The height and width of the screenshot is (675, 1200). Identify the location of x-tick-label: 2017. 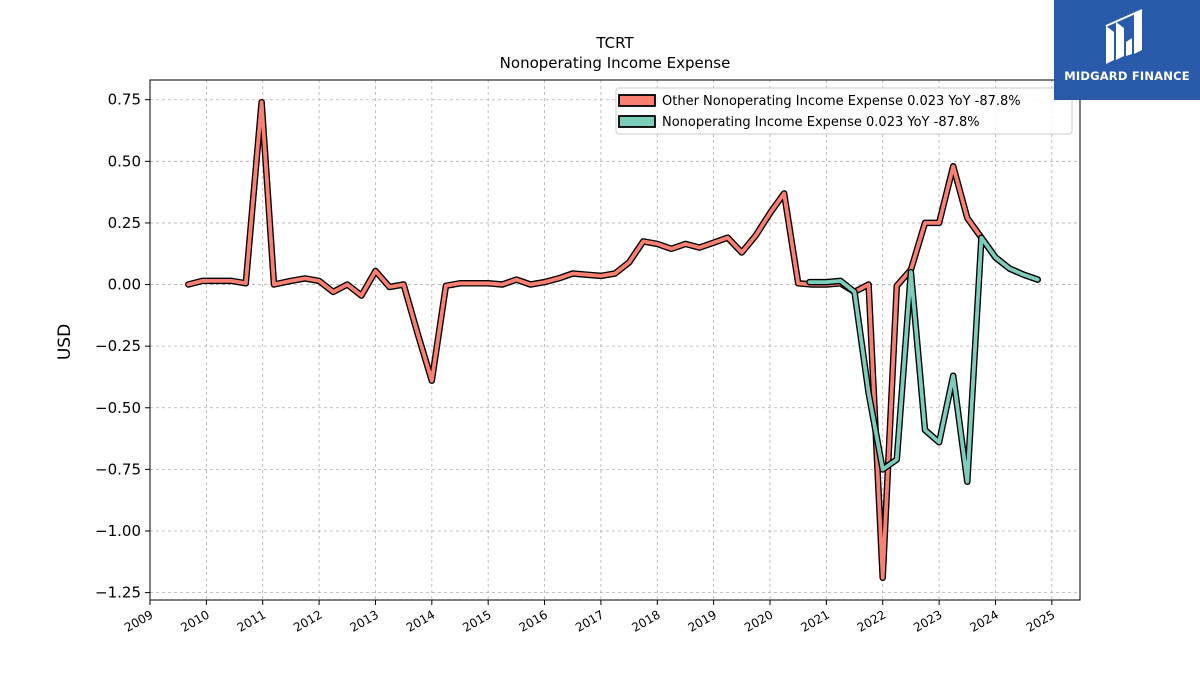
(589, 620).